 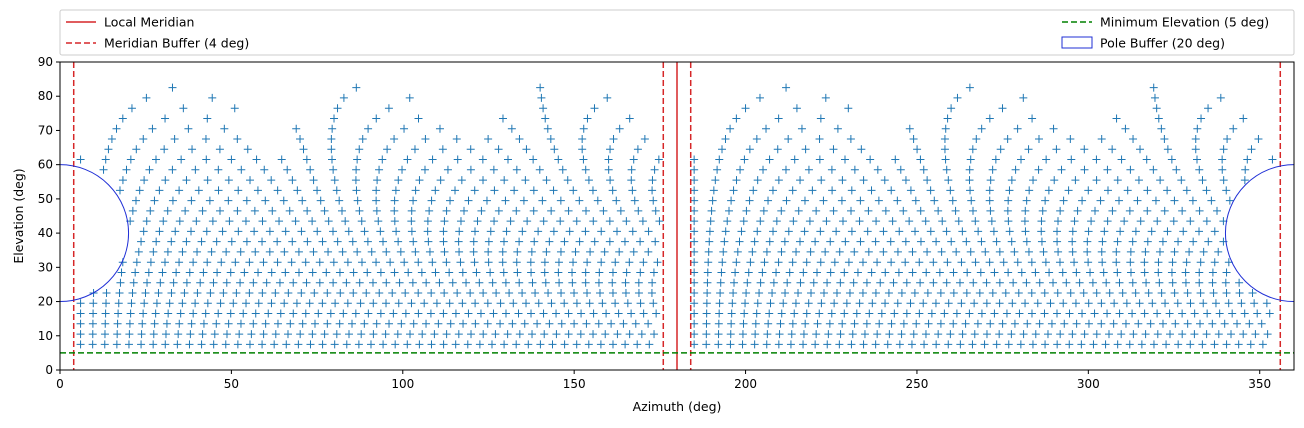 What do you see at coordinates (18, 215) in the screenshot?
I see `y-axis-label: Elevation (deg)` at bounding box center [18, 215].